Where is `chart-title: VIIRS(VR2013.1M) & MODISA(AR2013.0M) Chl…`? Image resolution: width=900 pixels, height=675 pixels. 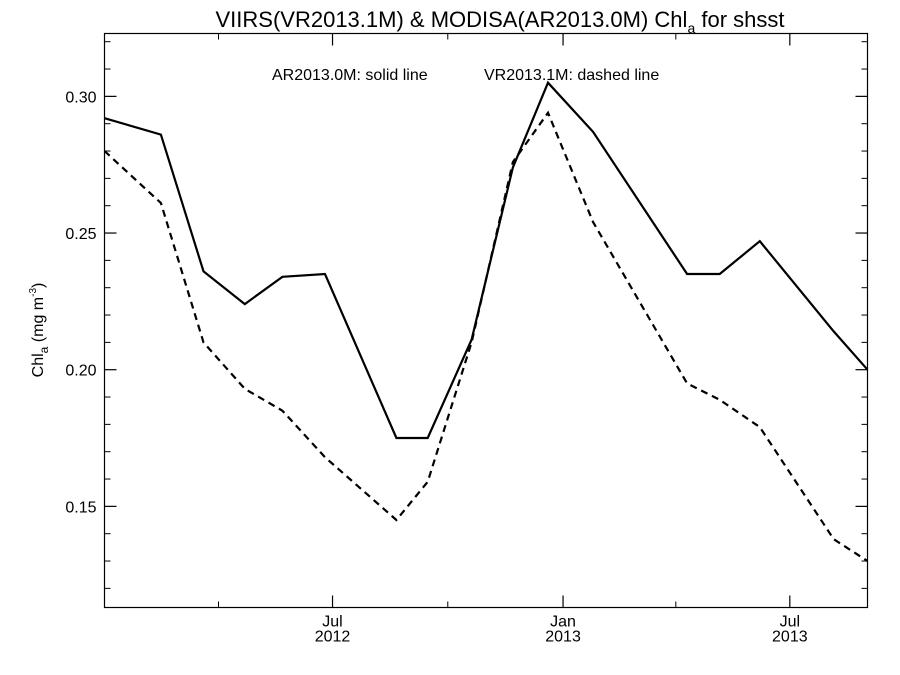
chart-title: VIIRS(VR2013.1M) & MODISA(AR2013.0M) Chl… is located at coordinates (500, 21).